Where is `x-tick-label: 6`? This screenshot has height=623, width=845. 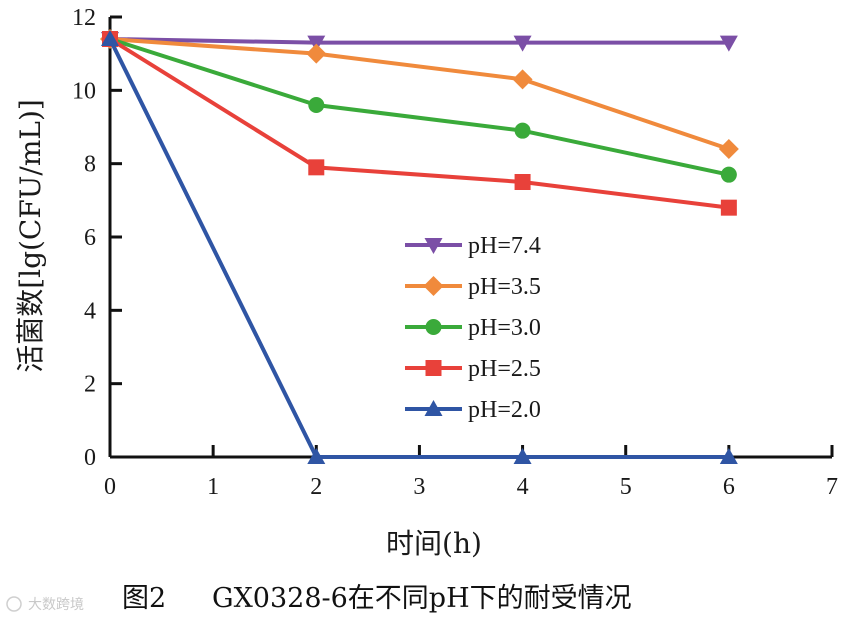 x-tick-label: 6 is located at coordinates (729, 487).